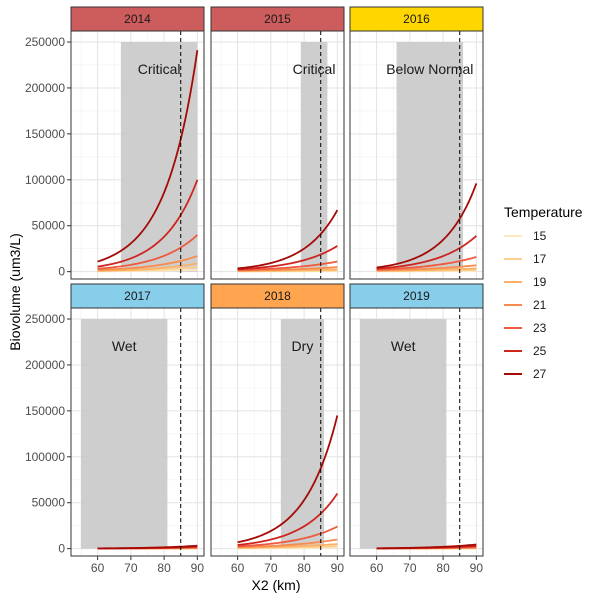 The height and width of the screenshot is (605, 600). I want to click on legend-label: 17, so click(540, 259).